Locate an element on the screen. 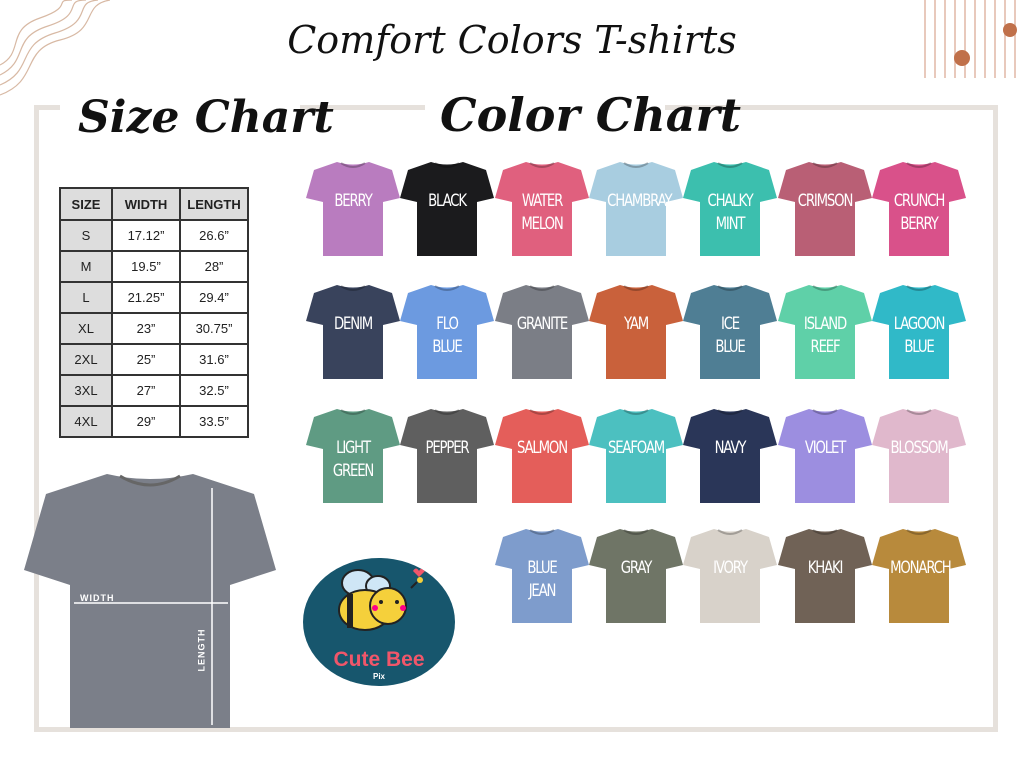  color-name: DENIM is located at coordinates (353, 324).